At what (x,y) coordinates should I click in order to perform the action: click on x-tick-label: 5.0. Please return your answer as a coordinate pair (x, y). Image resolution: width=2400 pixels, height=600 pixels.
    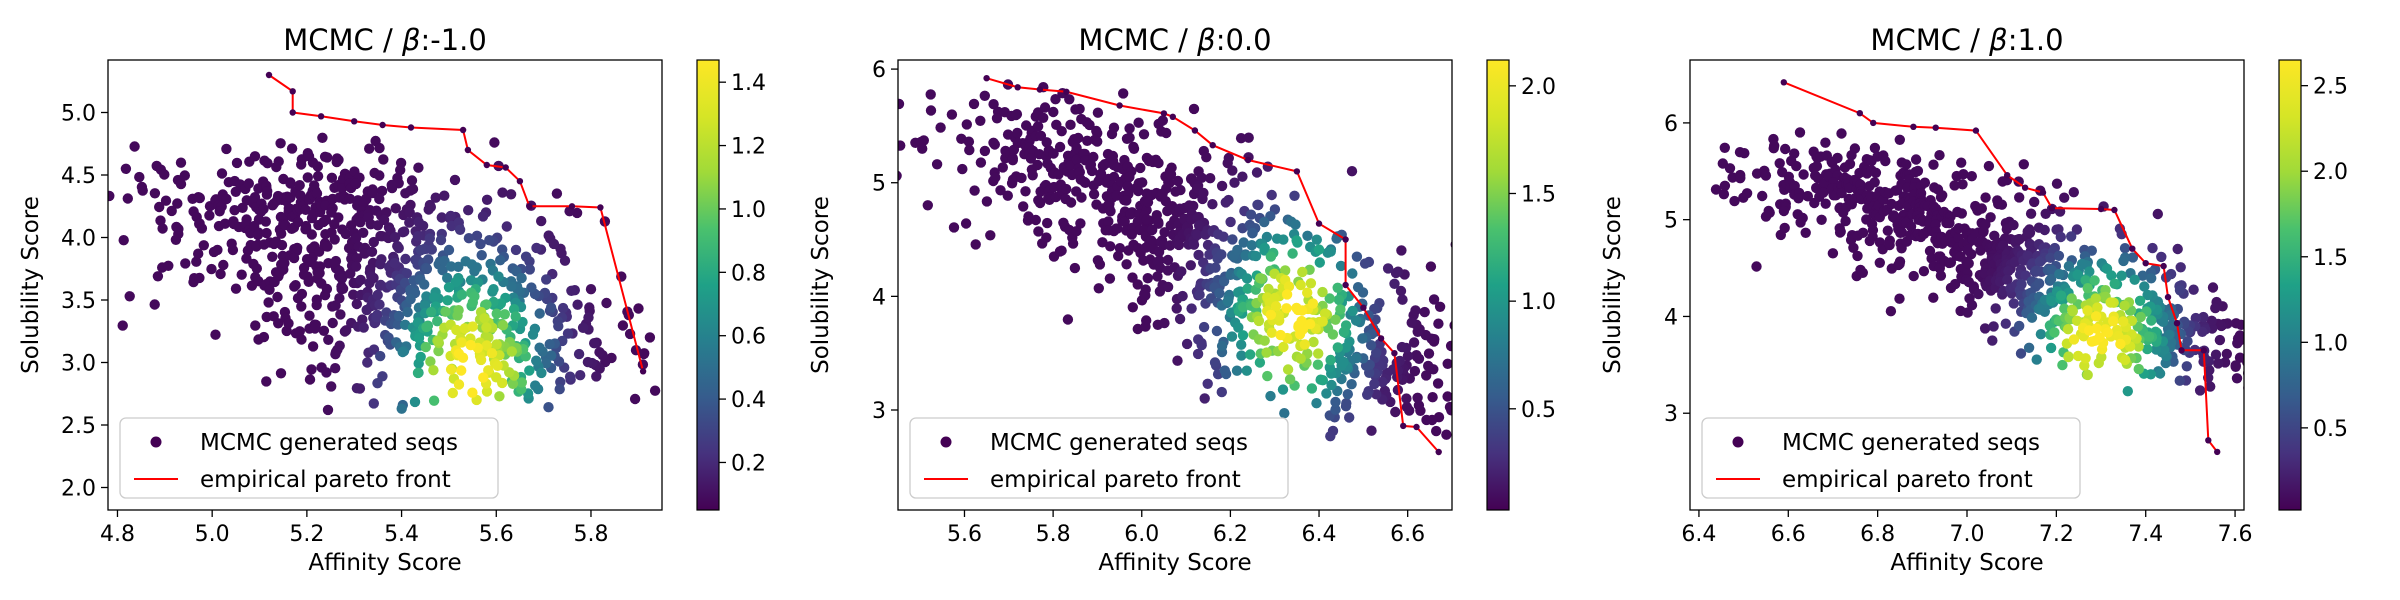
    Looking at the image, I should click on (212, 534).